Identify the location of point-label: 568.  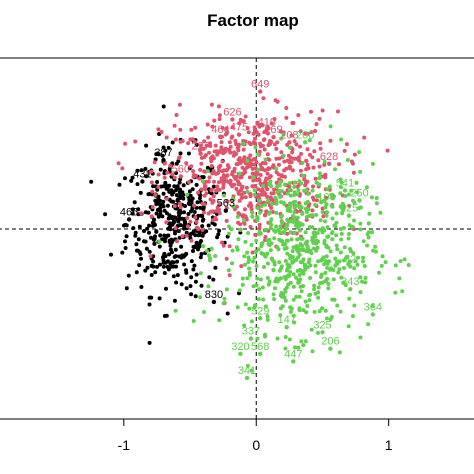
(260, 347).